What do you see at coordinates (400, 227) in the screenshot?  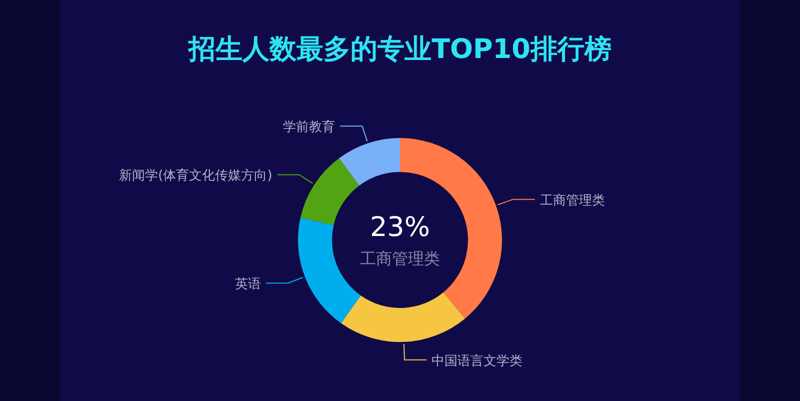 I see `center-value: 23%` at bounding box center [400, 227].